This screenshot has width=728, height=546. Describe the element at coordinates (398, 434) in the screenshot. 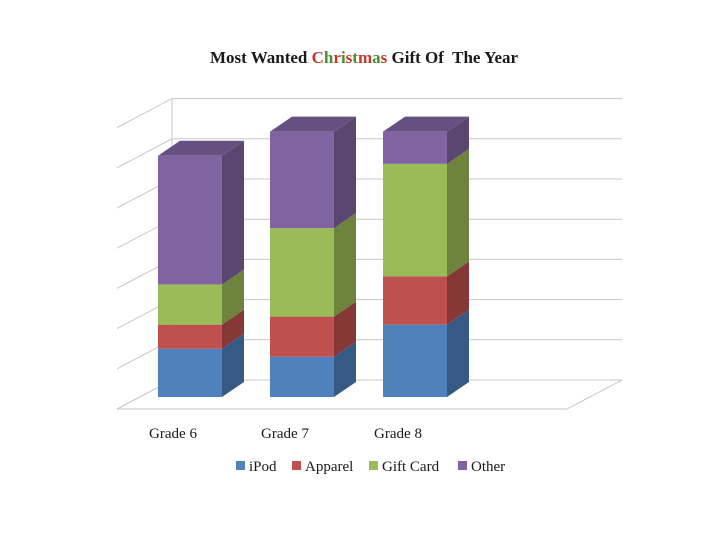

I see `x-tick-label: Grade 8` at that location.